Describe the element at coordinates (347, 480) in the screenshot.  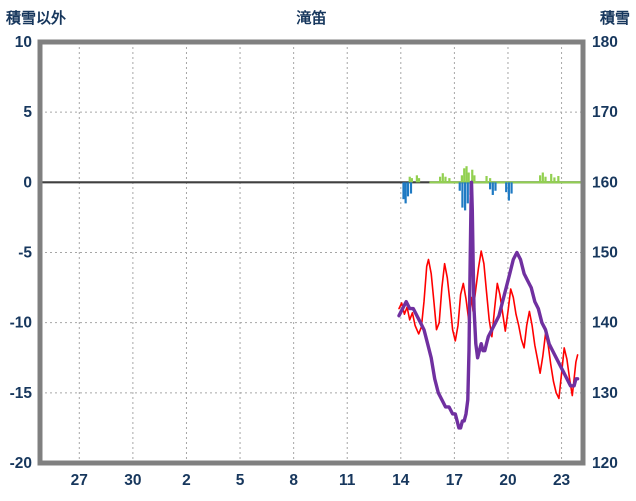
I see `svg-text: 11` at that location.